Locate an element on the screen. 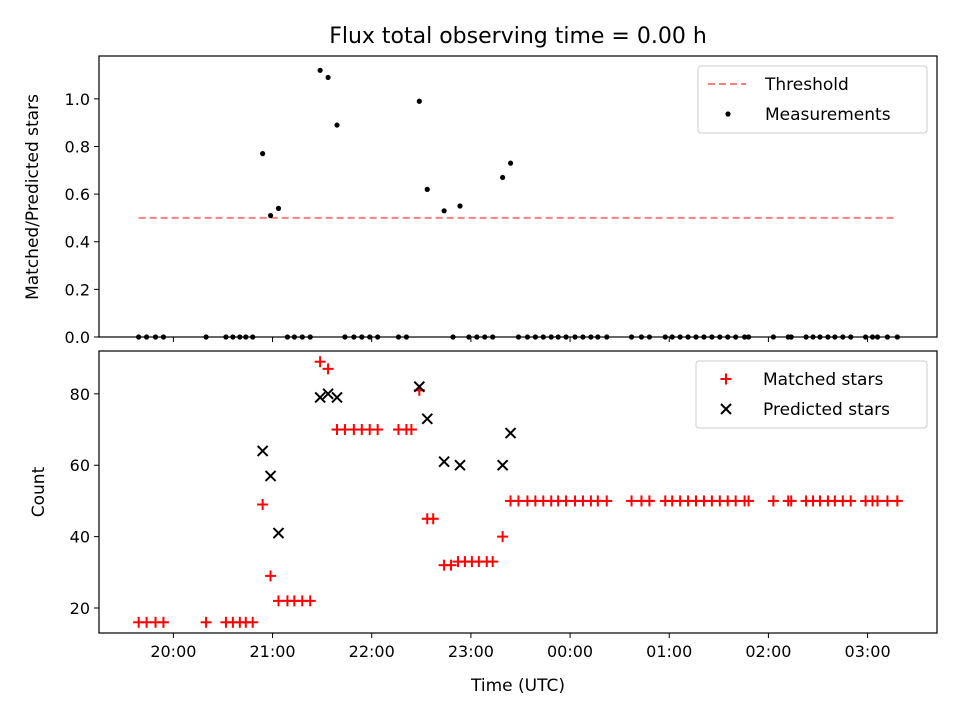 This screenshot has width=960, height=720. predicted-legend-x is located at coordinates (726, 409).